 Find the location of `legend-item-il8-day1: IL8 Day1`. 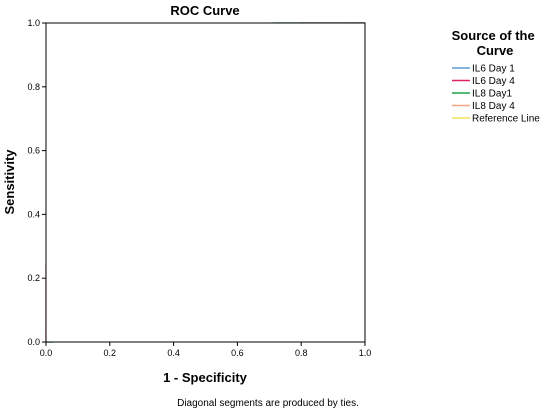

legend-item-il8-day1: IL8 Day1 is located at coordinates (482, 94).